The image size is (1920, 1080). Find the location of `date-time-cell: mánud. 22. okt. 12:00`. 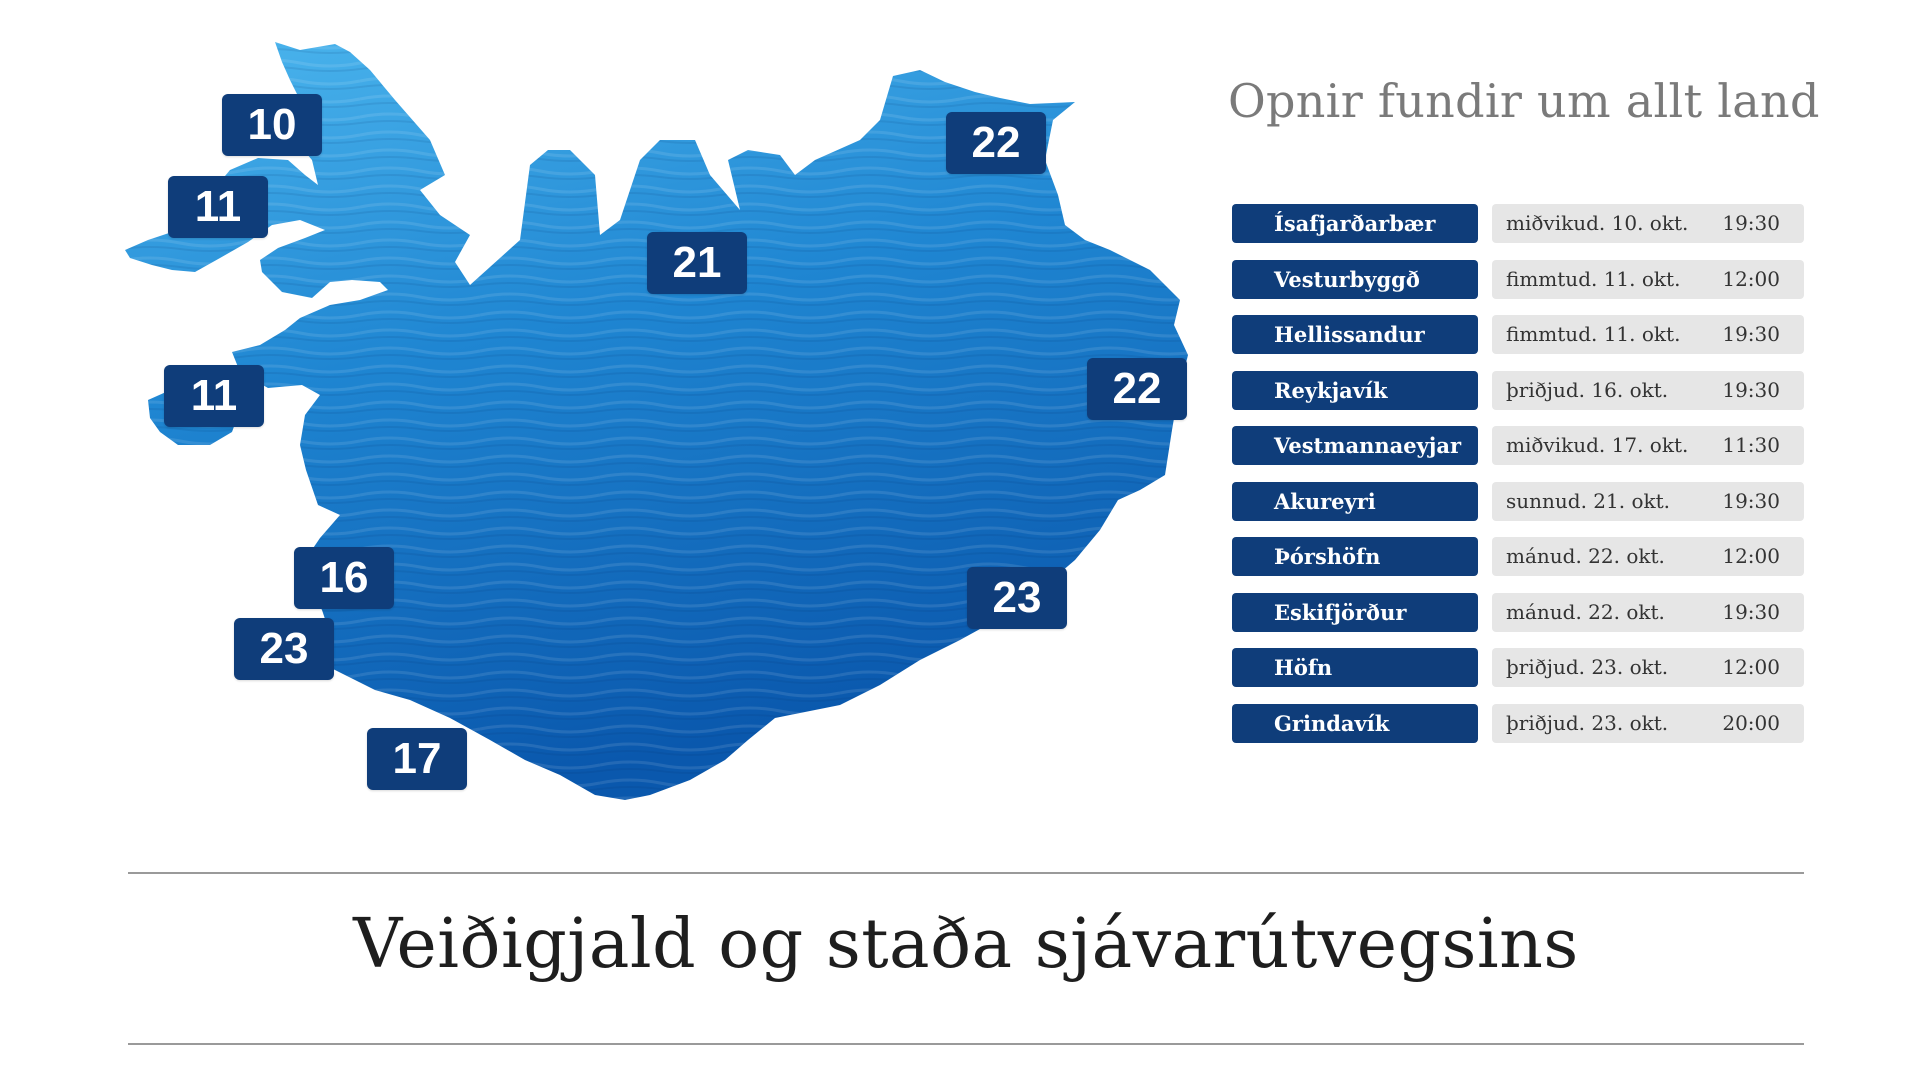

date-time-cell: mánud. 22. okt. 12:00 is located at coordinates (1648, 556).